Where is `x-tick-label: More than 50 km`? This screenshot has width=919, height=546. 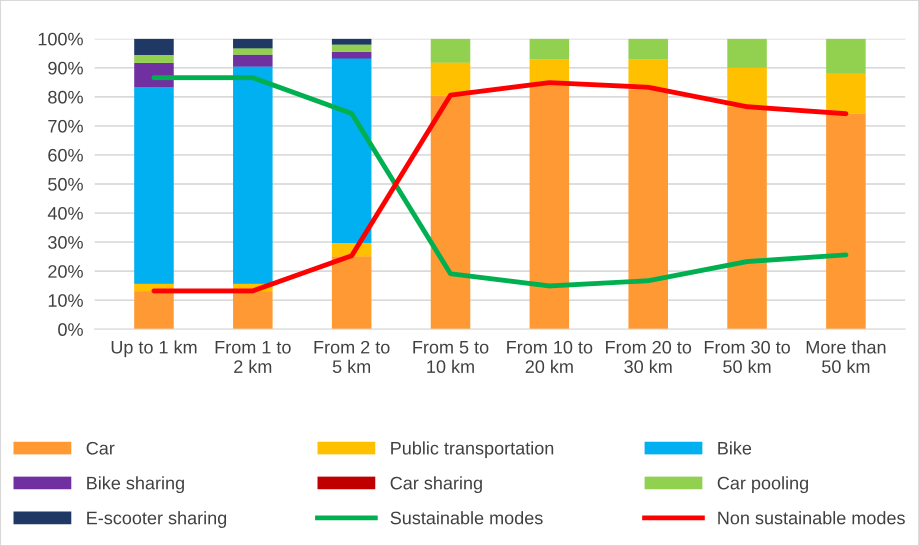 x-tick-label: More than 50 km is located at coordinates (846, 357).